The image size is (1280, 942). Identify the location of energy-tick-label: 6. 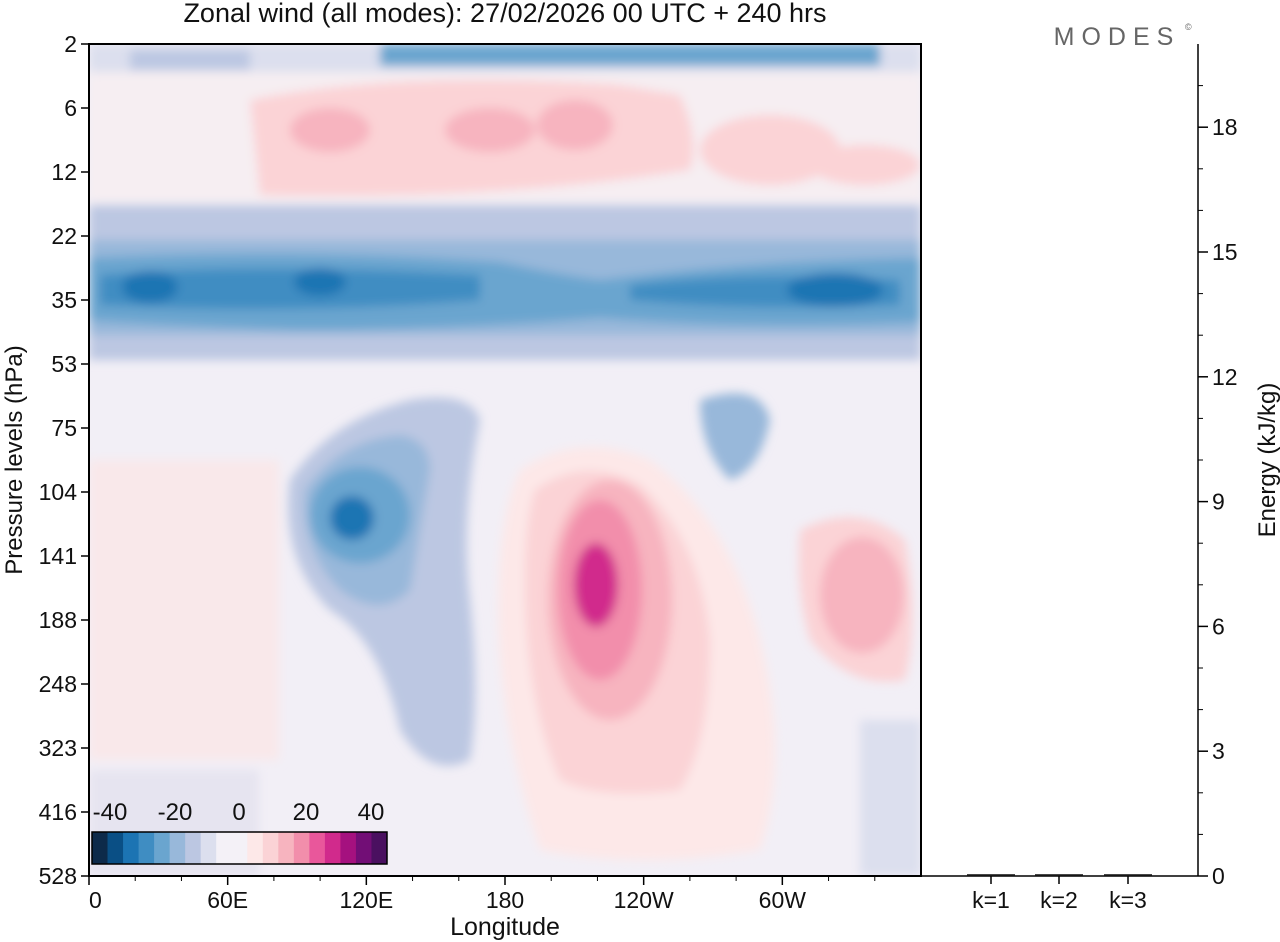
(1218, 626).